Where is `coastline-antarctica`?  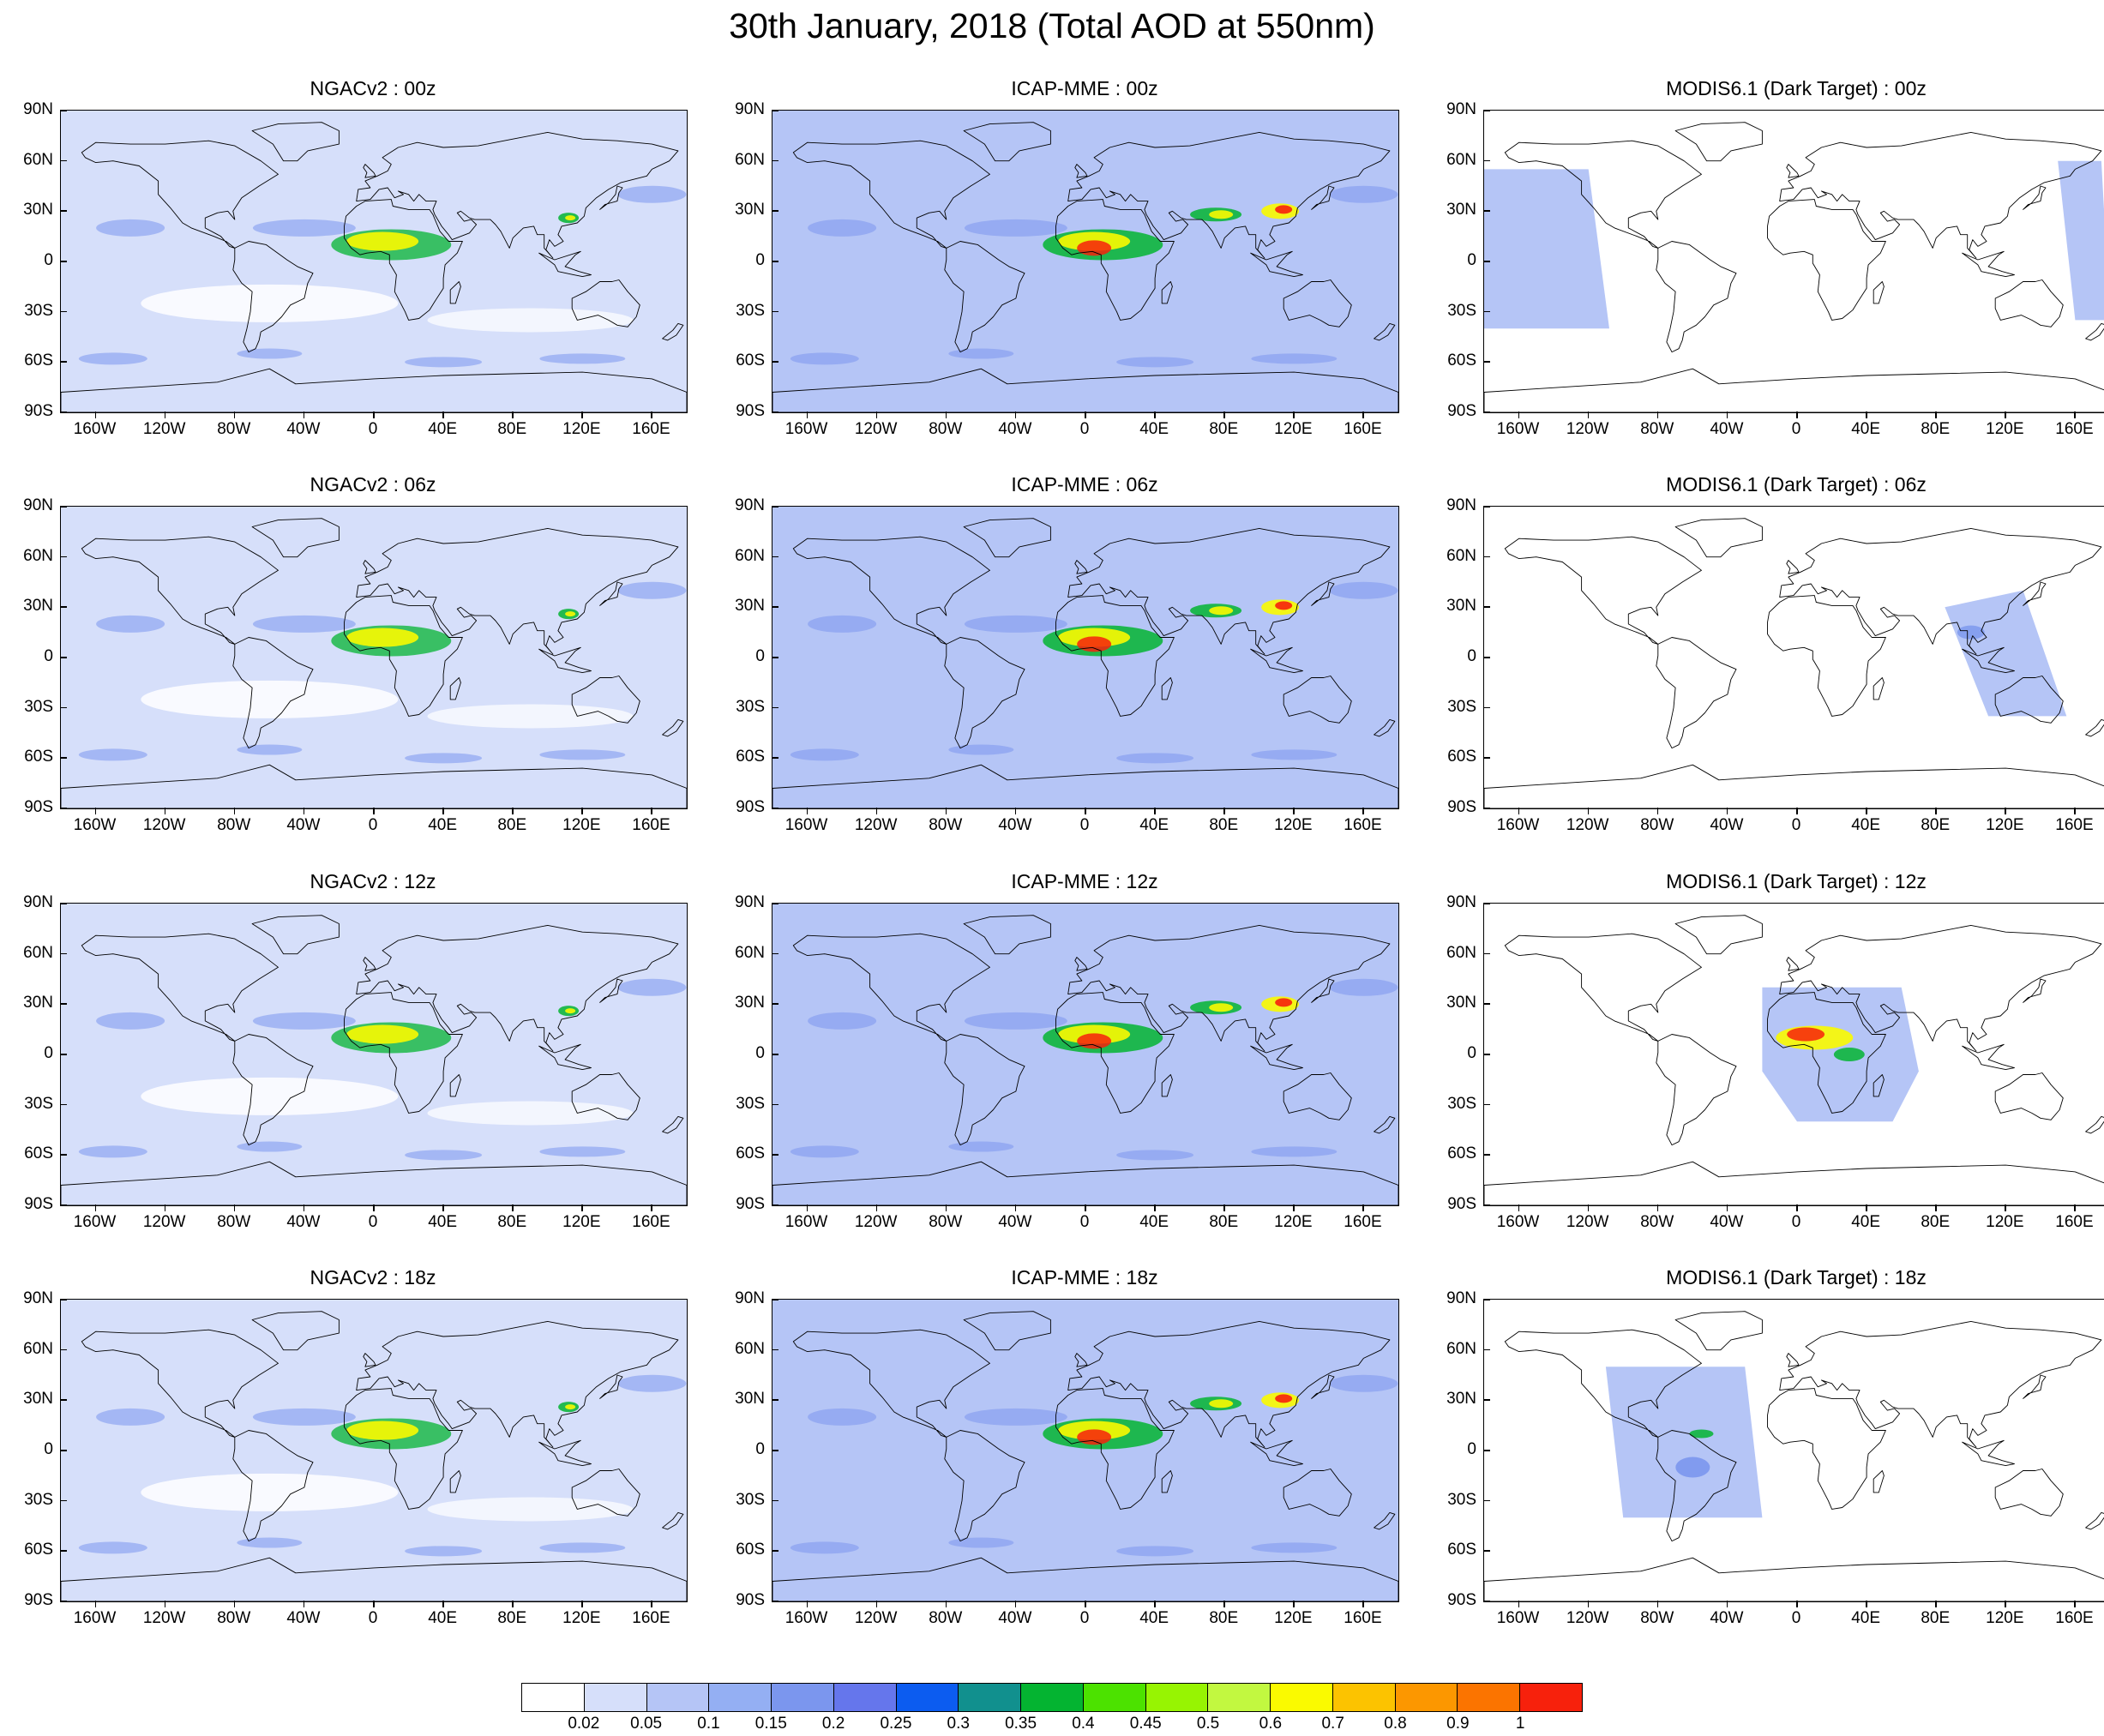
coastline-antarctica is located at coordinates (1085, 1579).